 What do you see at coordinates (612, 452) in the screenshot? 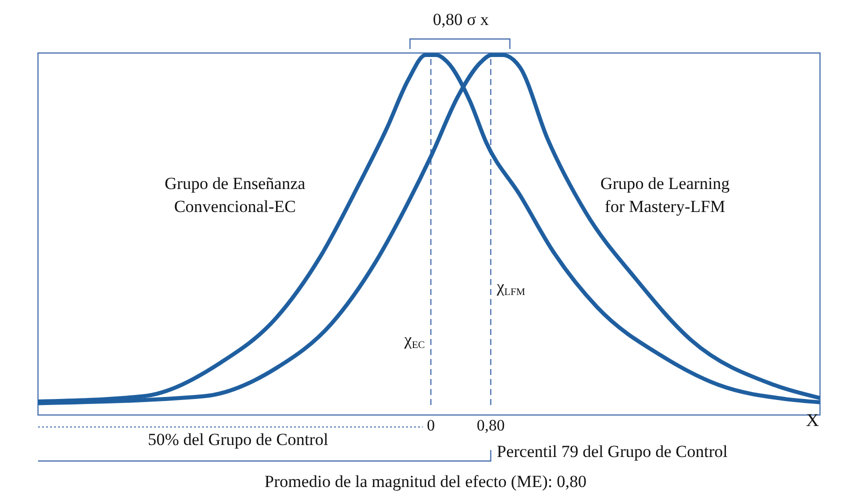
I see `text: Percentil 79 del Grupo de Control` at bounding box center [612, 452].